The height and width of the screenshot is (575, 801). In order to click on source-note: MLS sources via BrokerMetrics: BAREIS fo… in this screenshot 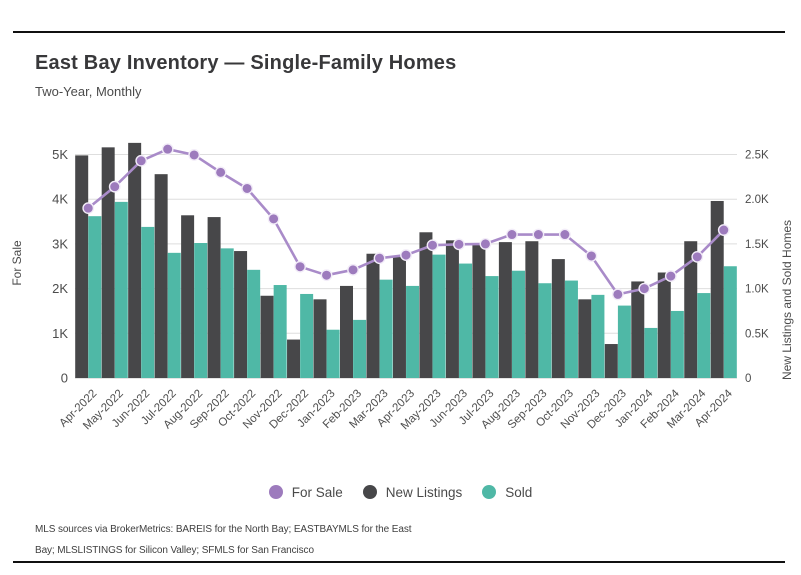, I will do `click(223, 540)`.